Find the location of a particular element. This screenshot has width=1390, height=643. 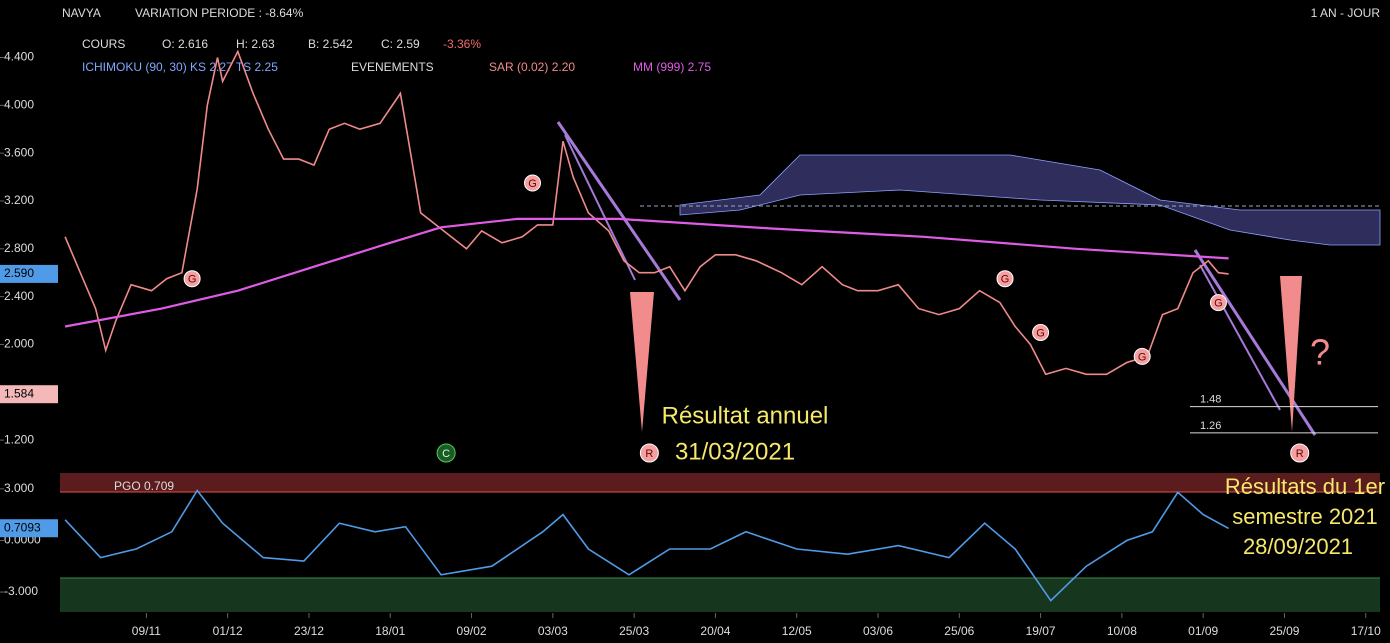

x-tick-label: 12/05 is located at coordinates (797, 631).